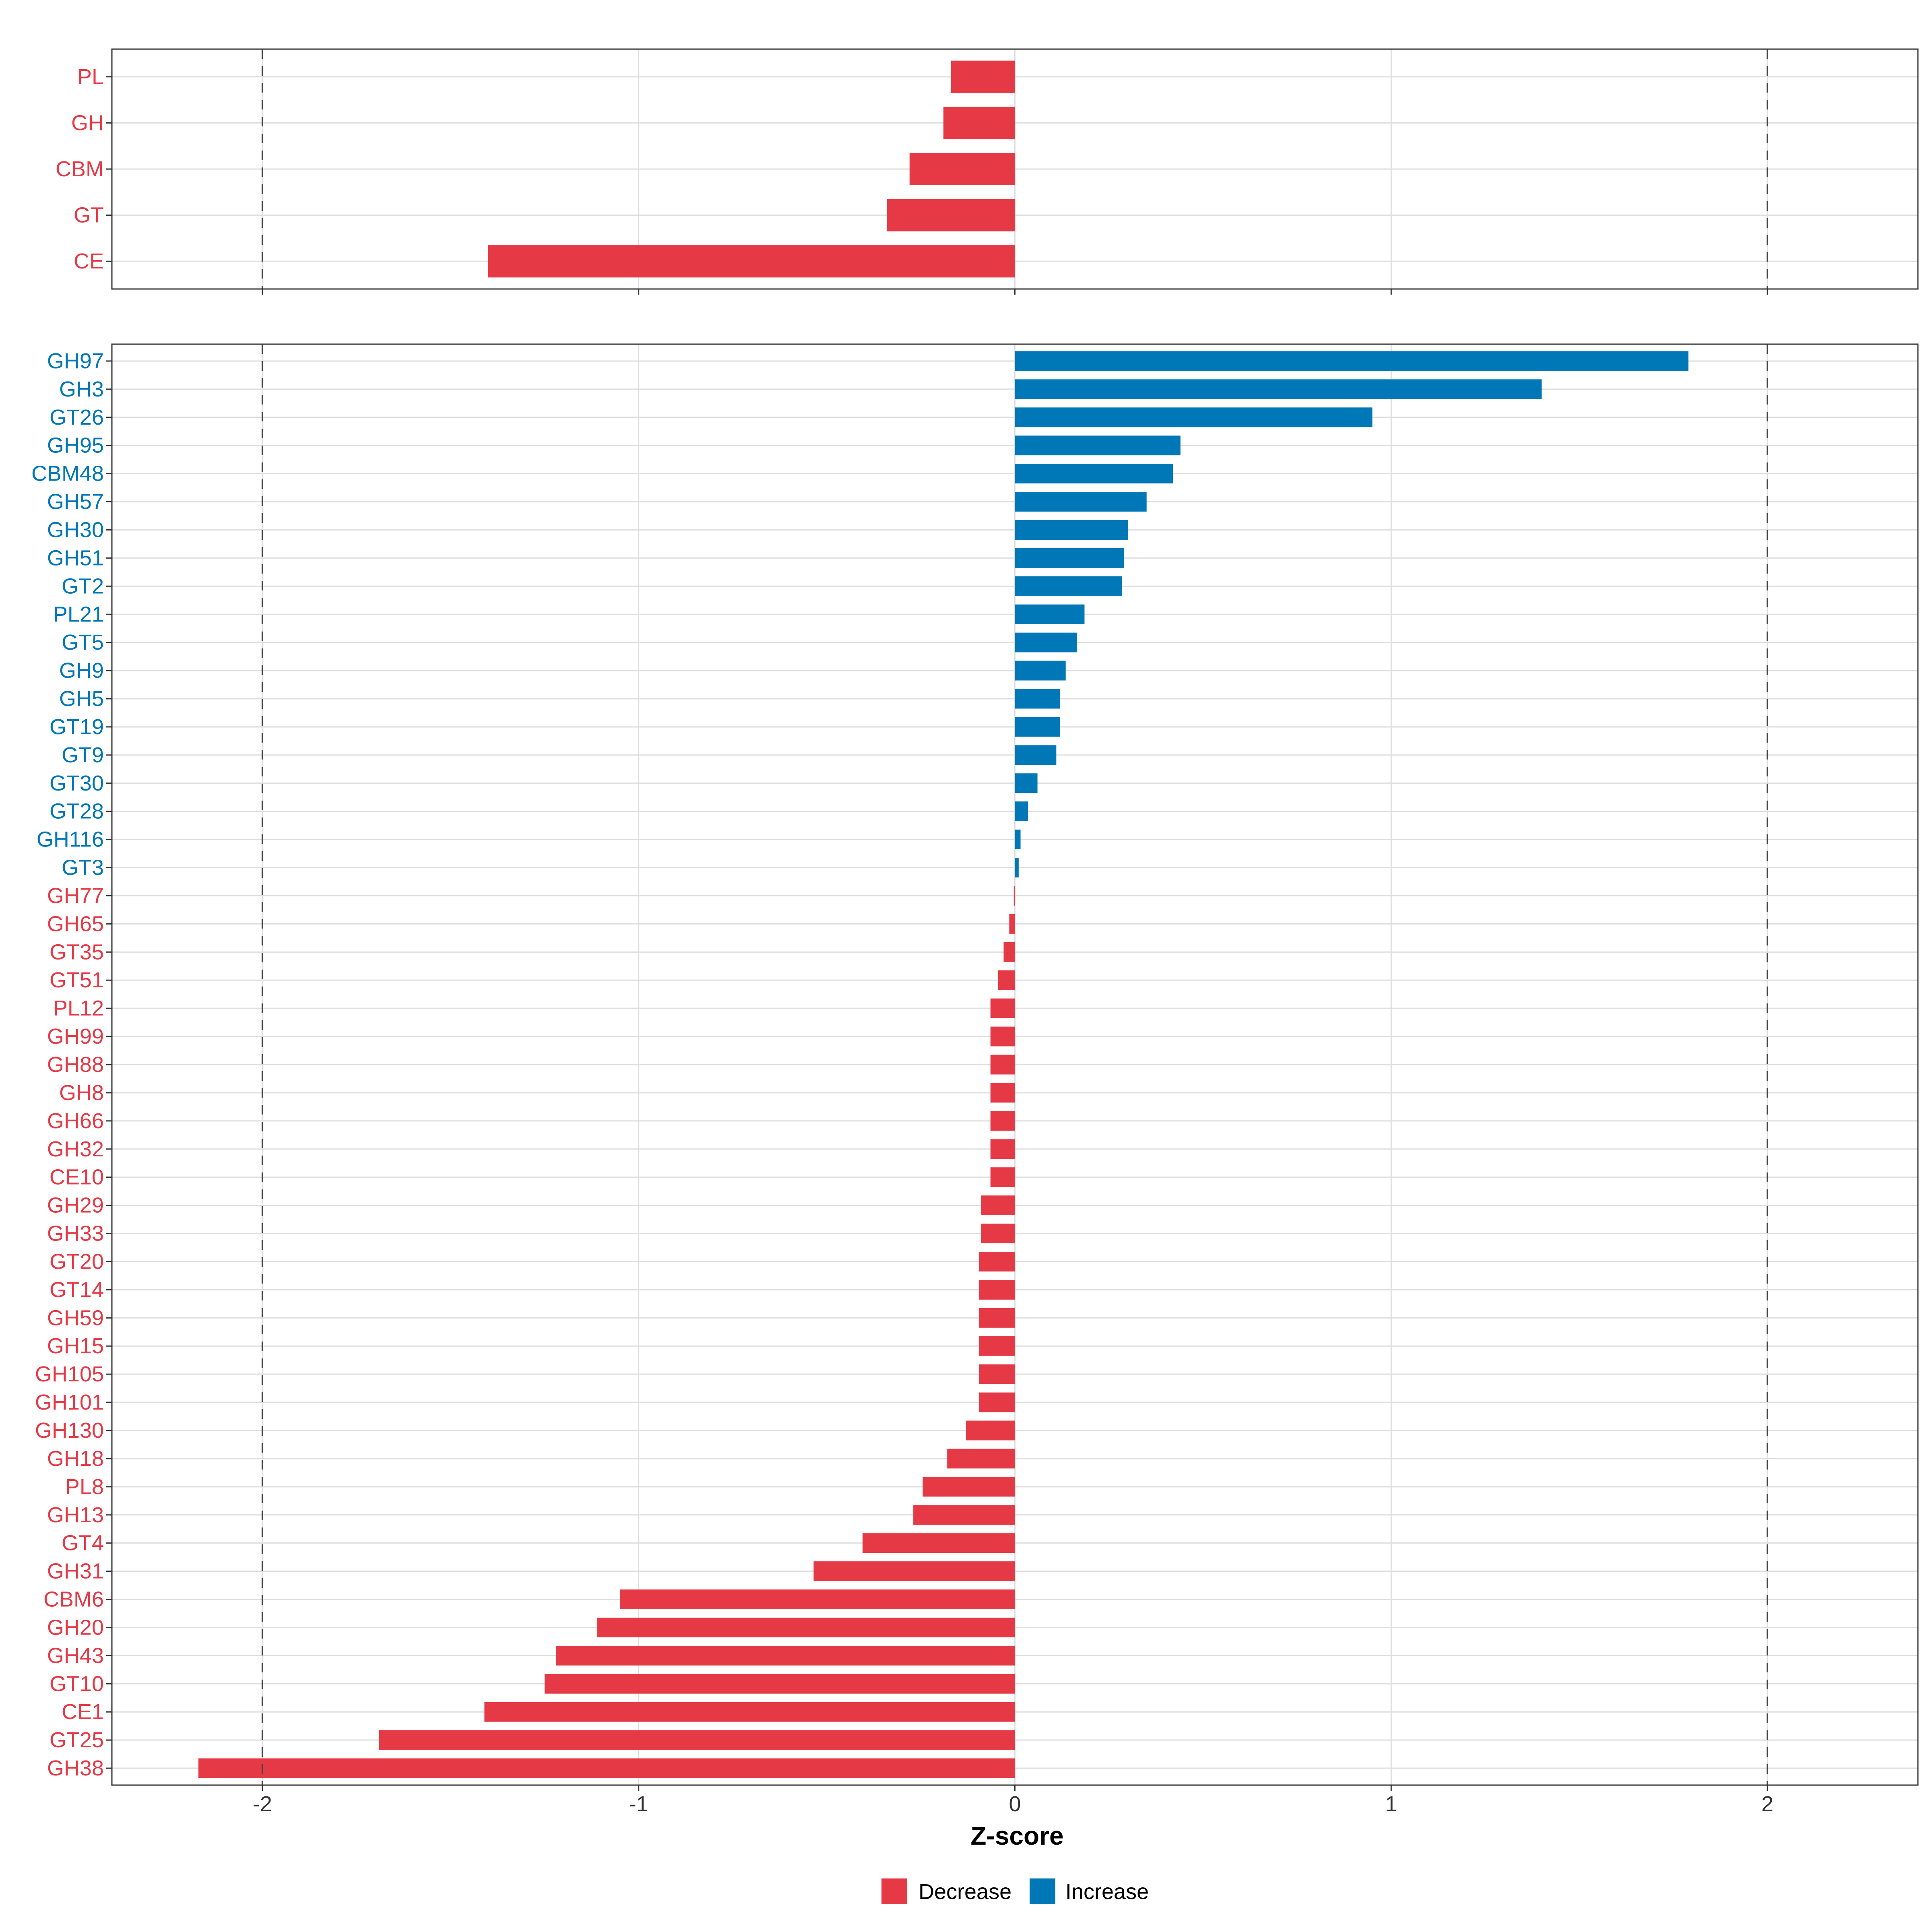 The height and width of the screenshot is (1932, 1932). Describe the element at coordinates (84, 1487) in the screenshot. I see `bottom-category-label: PL8` at that location.